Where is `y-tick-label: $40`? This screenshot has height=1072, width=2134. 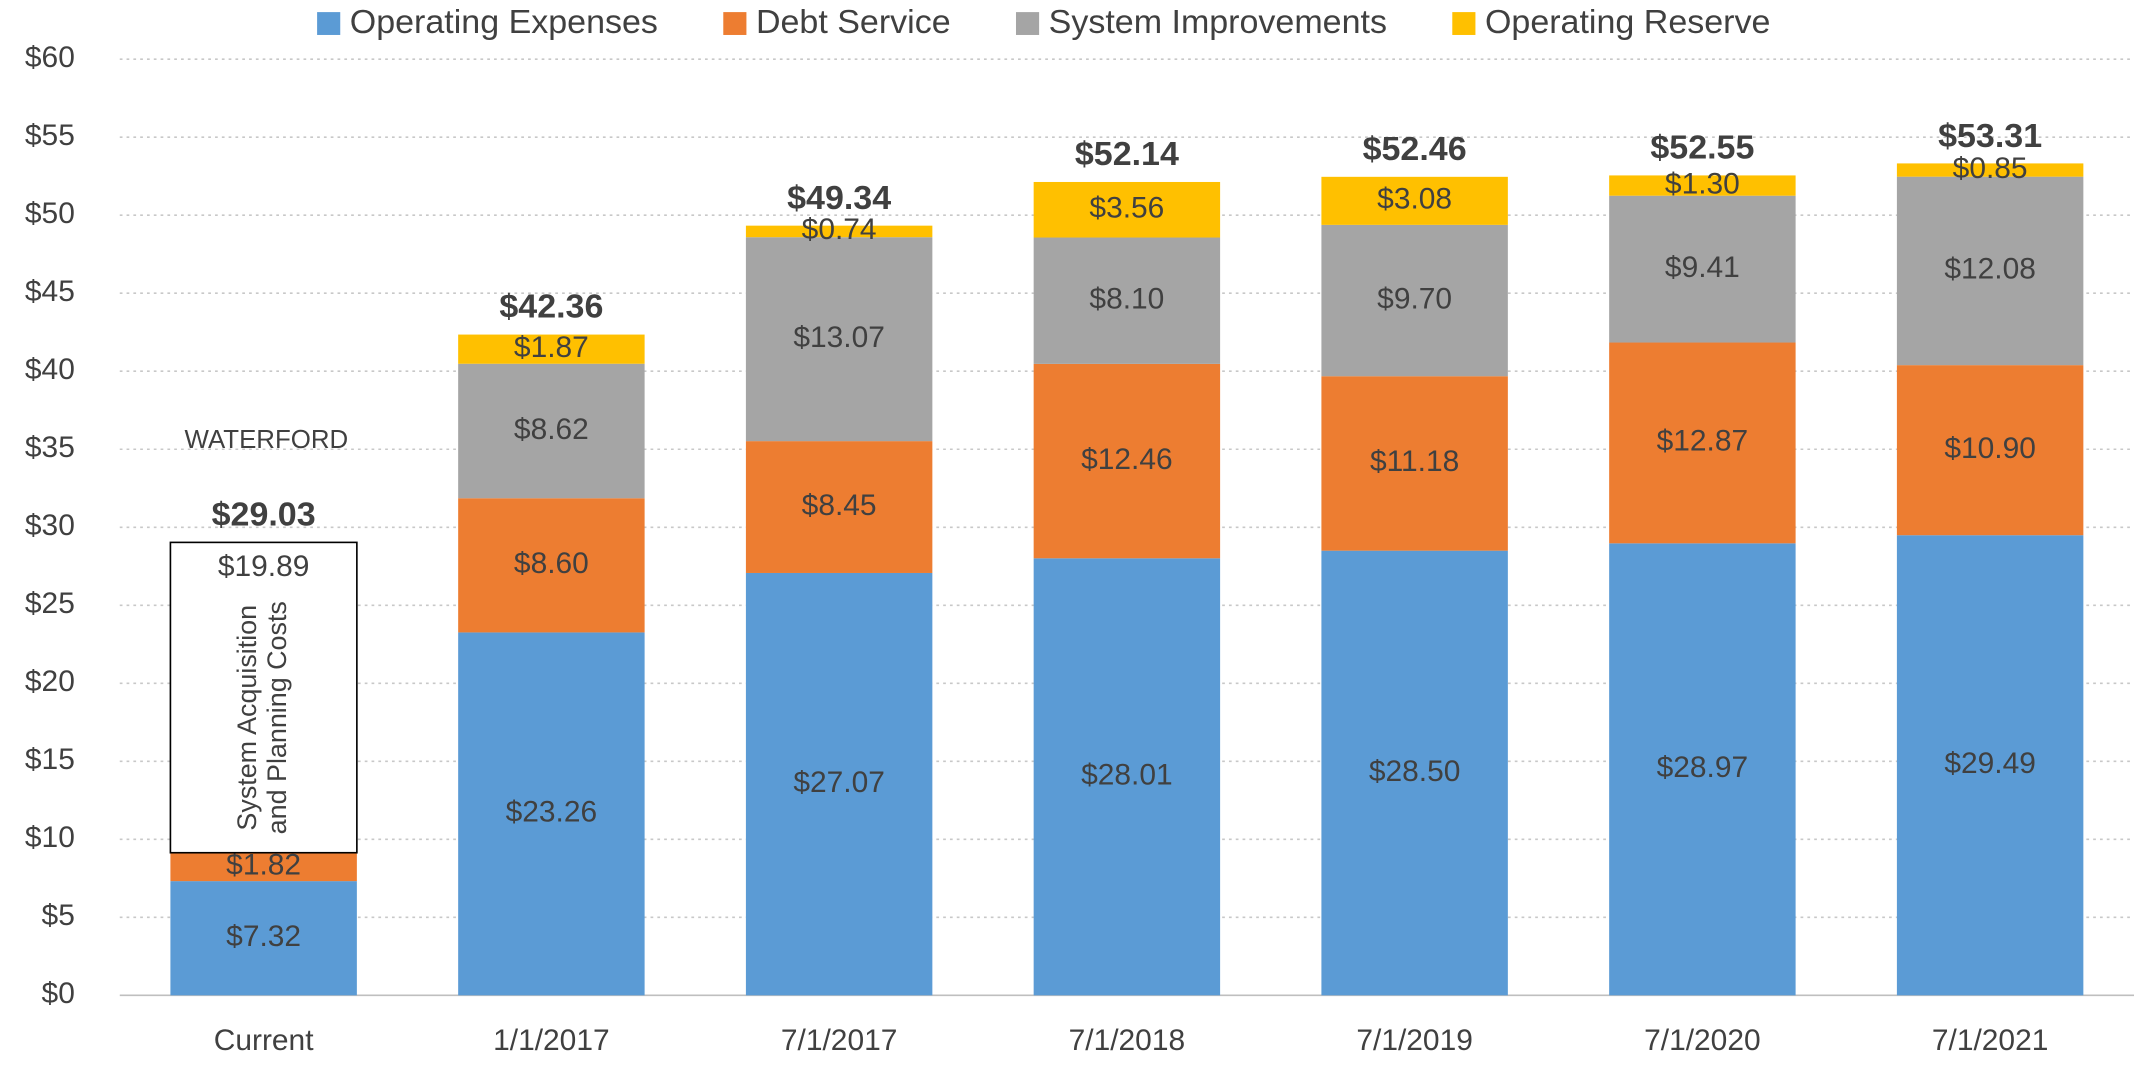
y-tick-label: $40 is located at coordinates (50, 369).